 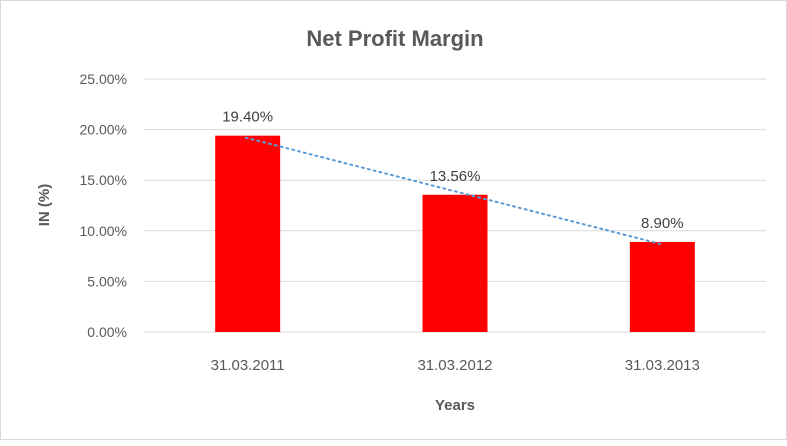 What do you see at coordinates (454, 365) in the screenshot?
I see `x-tick-label: 31.03.2012` at bounding box center [454, 365].